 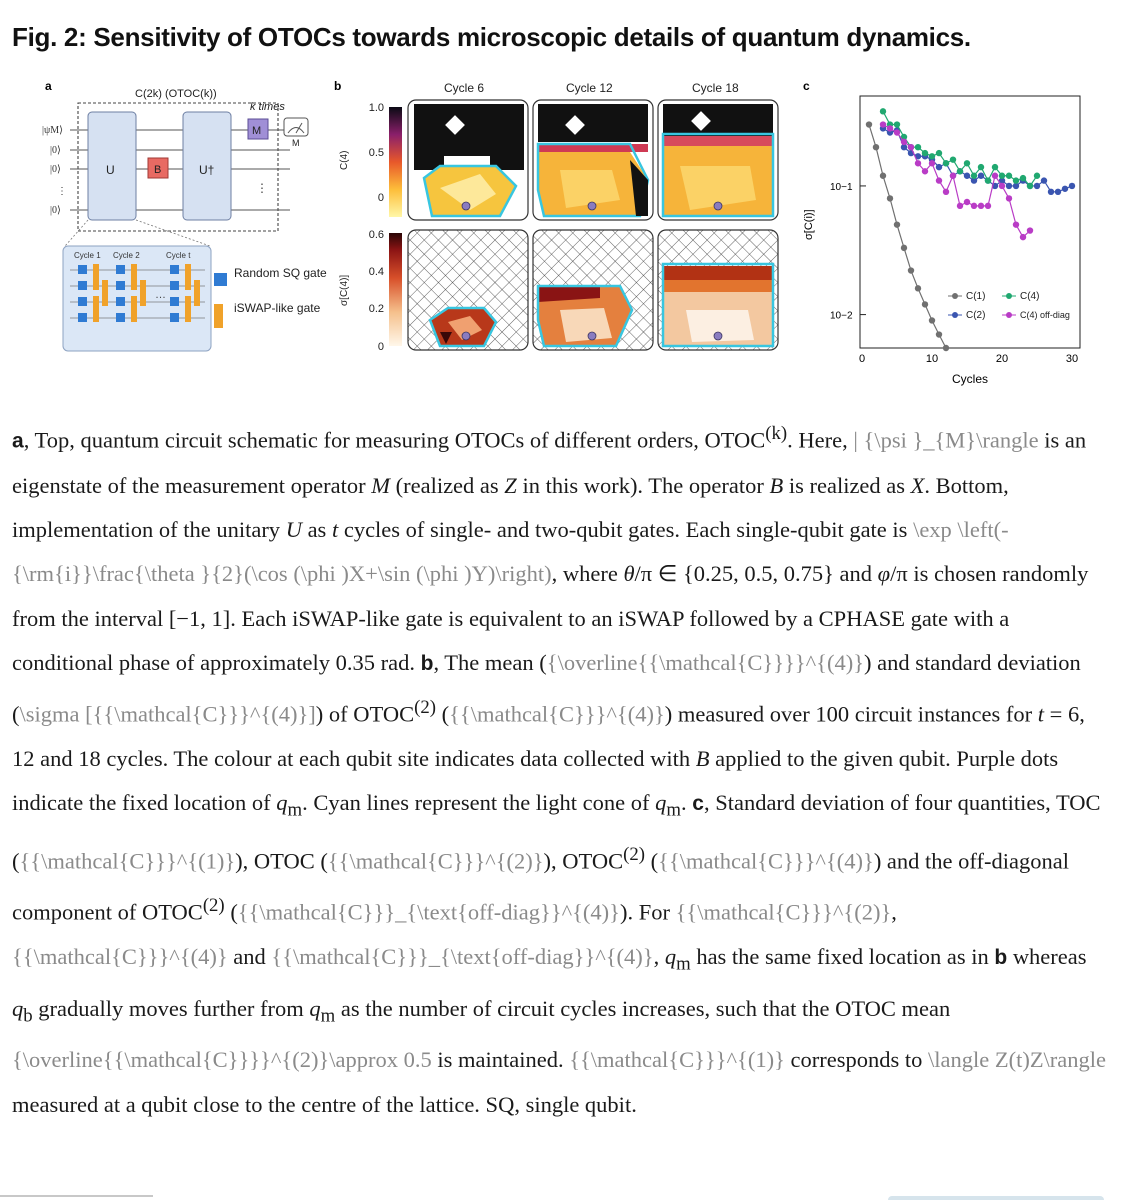 I want to click on caption-sub: m, so click(x=683, y=964).